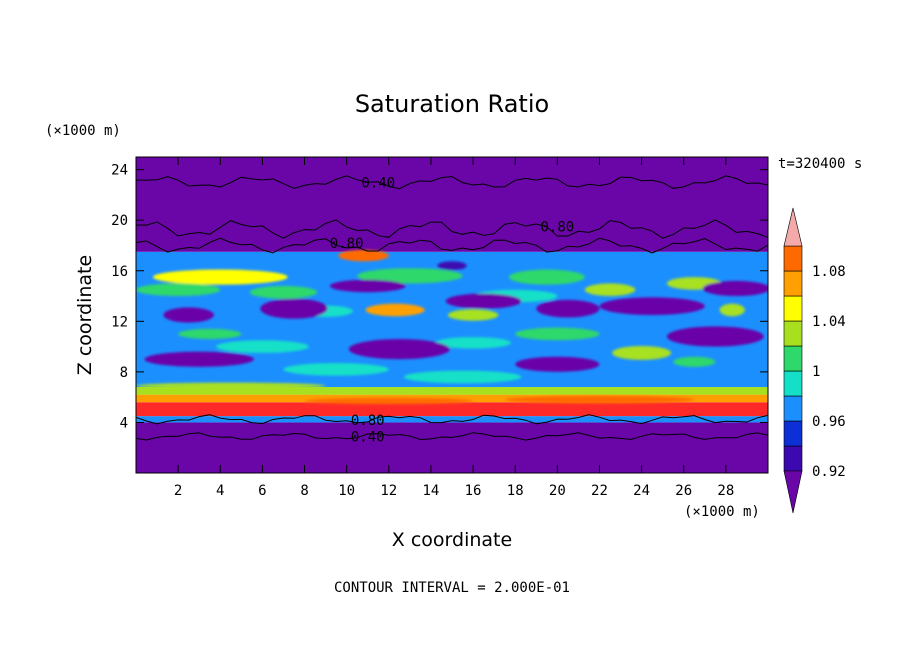 This screenshot has width=904, height=654. I want to click on x-tick-label: 18, so click(515, 491).